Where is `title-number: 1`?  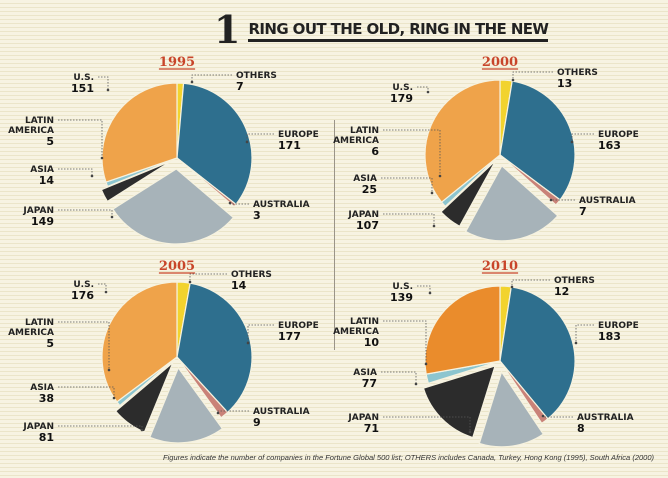 title-number: 1 is located at coordinates (227, 29).